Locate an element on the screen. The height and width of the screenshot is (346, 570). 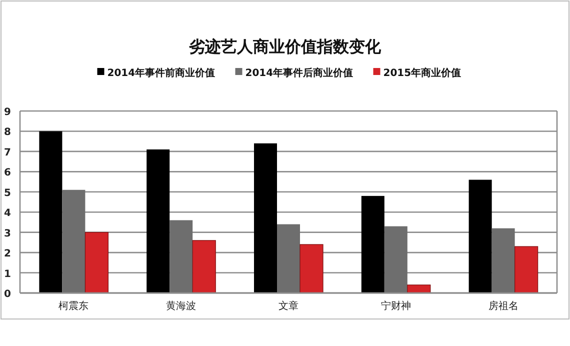
x-tick-label: 柯震东 is located at coordinates (73, 306).